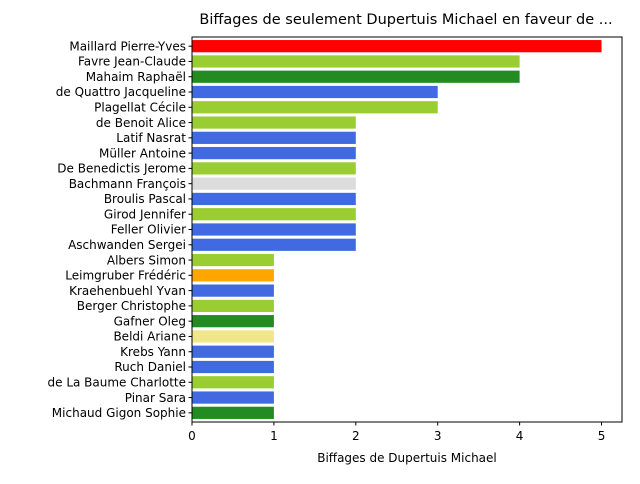 The height and width of the screenshot is (484, 640). What do you see at coordinates (396, 432) in the screenshot?
I see `x-axis: 0 1 2 3 4 5` at bounding box center [396, 432].